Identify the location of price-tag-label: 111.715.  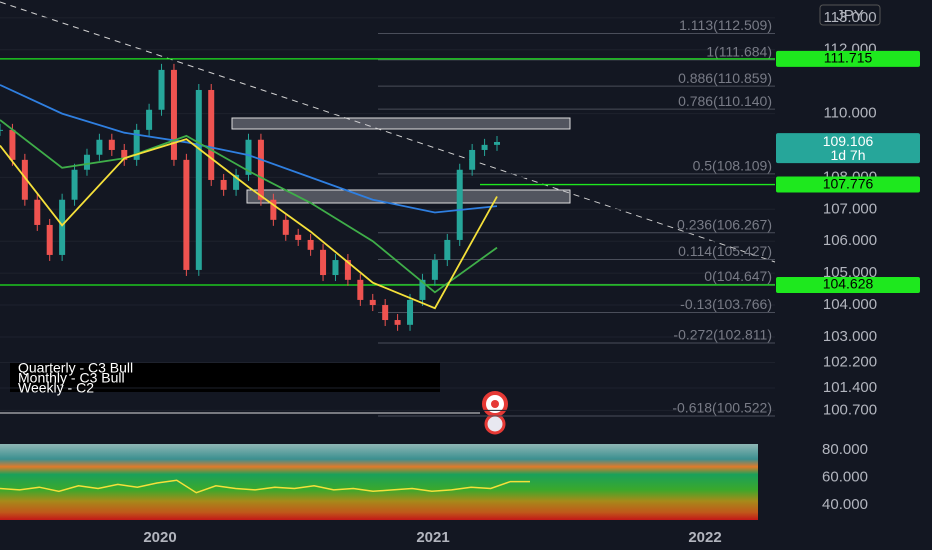
(848, 58).